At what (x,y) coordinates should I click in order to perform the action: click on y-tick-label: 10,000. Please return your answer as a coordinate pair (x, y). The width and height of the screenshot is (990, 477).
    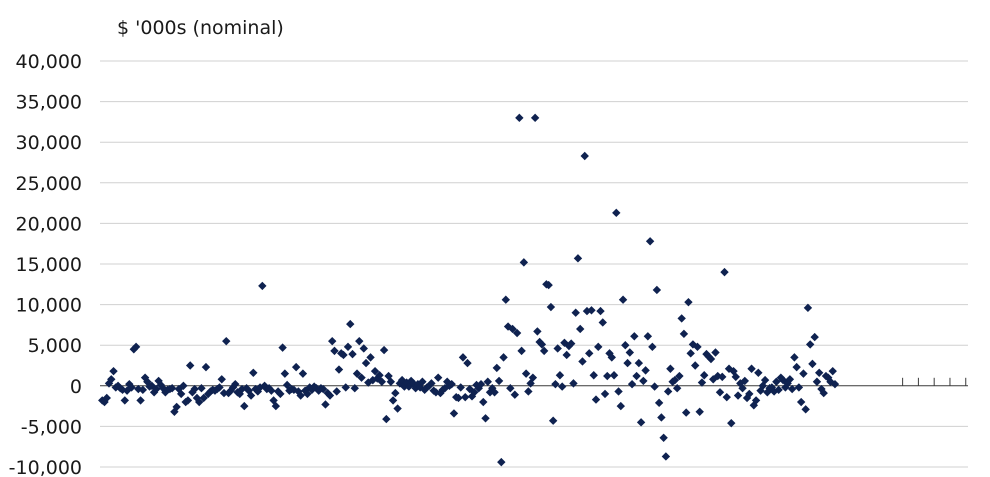
    Looking at the image, I should click on (49, 306).